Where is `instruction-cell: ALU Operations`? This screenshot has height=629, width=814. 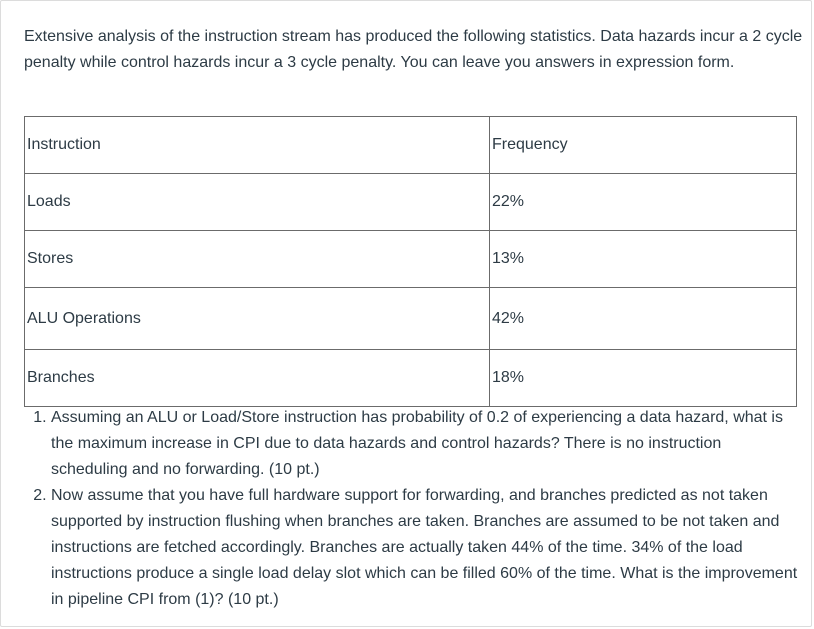 instruction-cell: ALU Operations is located at coordinates (257, 318).